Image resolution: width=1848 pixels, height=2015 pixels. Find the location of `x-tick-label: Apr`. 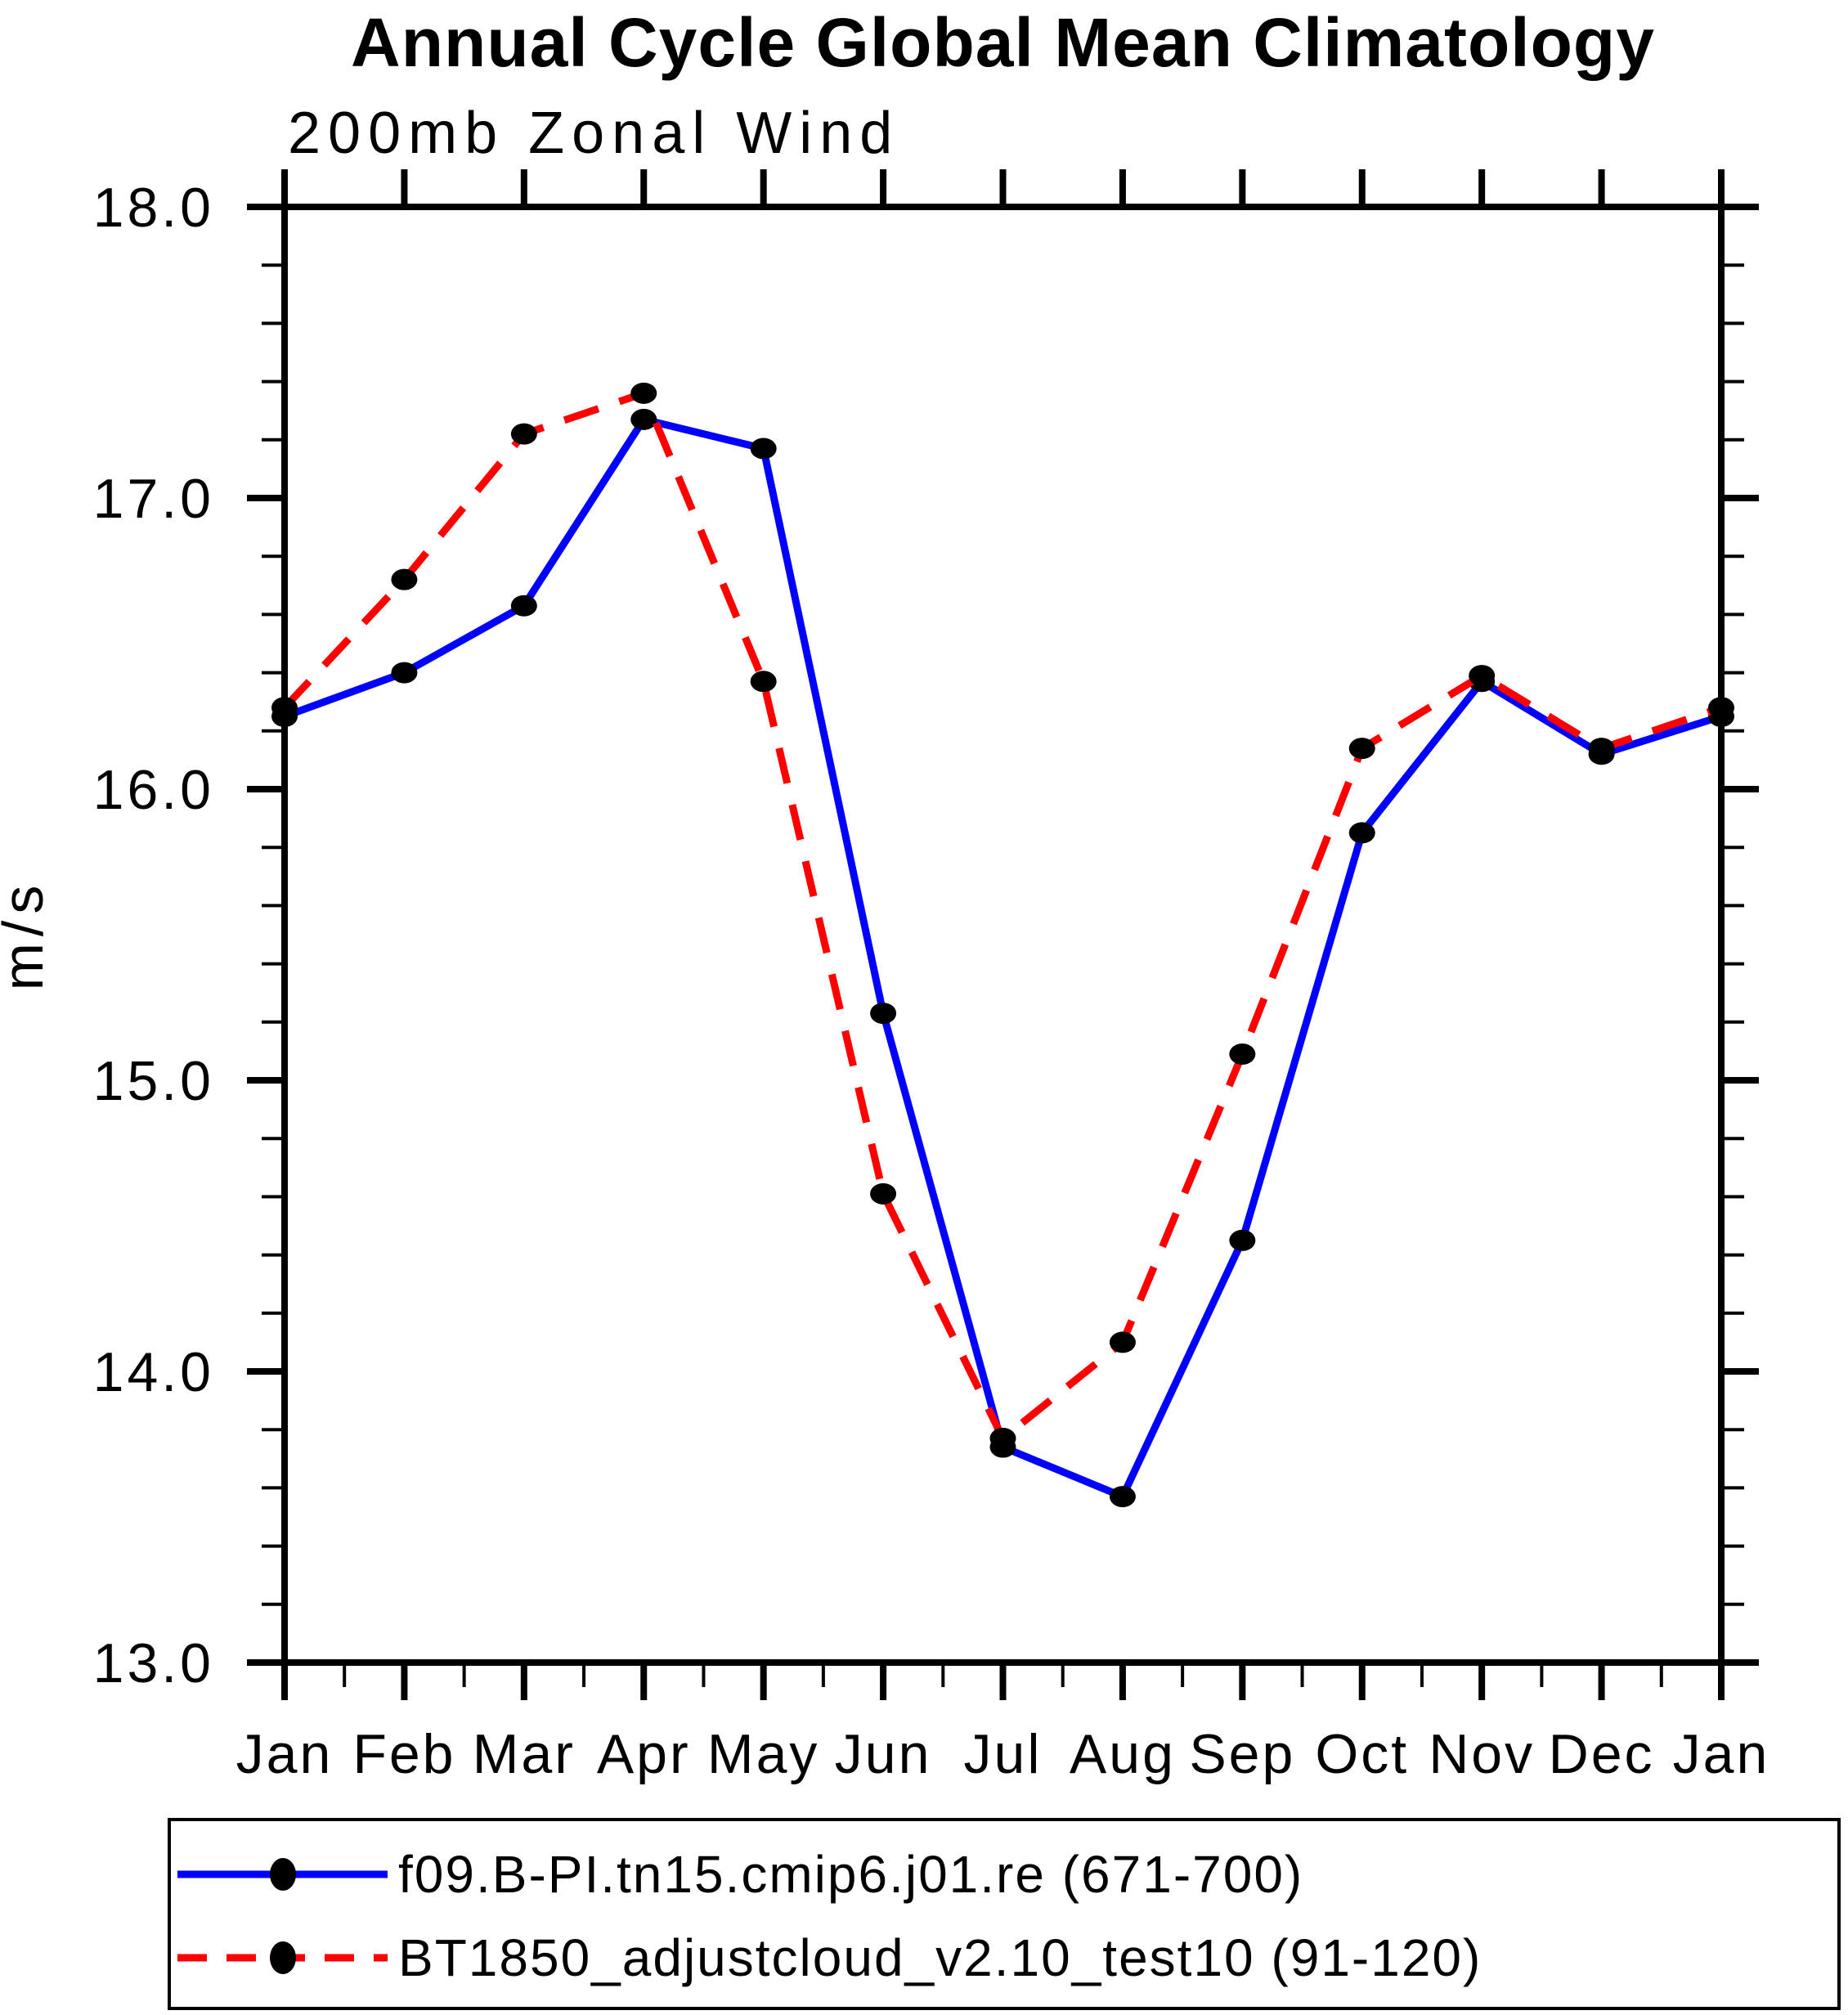

x-tick-label: Apr is located at coordinates (644, 1754).